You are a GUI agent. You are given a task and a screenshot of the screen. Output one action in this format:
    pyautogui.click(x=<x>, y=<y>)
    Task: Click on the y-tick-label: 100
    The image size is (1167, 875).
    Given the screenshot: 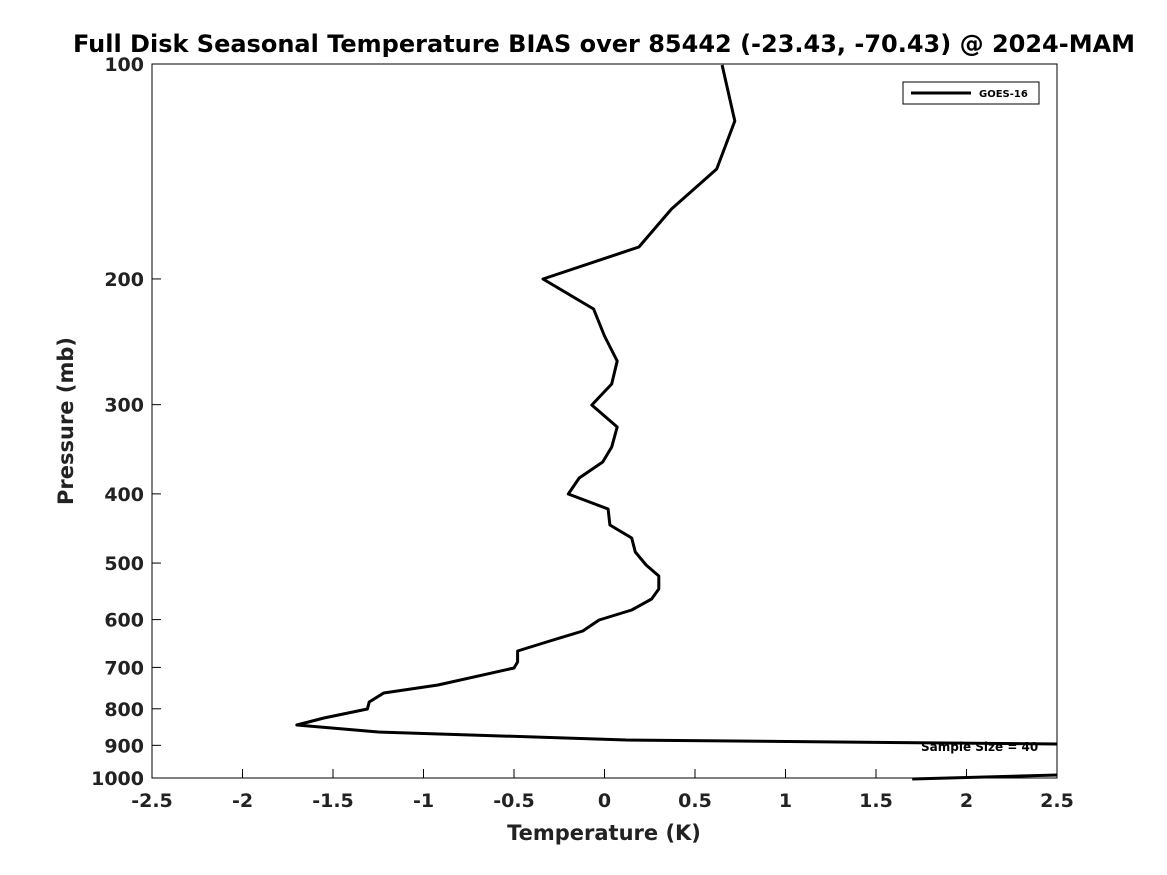 What is the action you would take?
    pyautogui.click(x=124, y=65)
    